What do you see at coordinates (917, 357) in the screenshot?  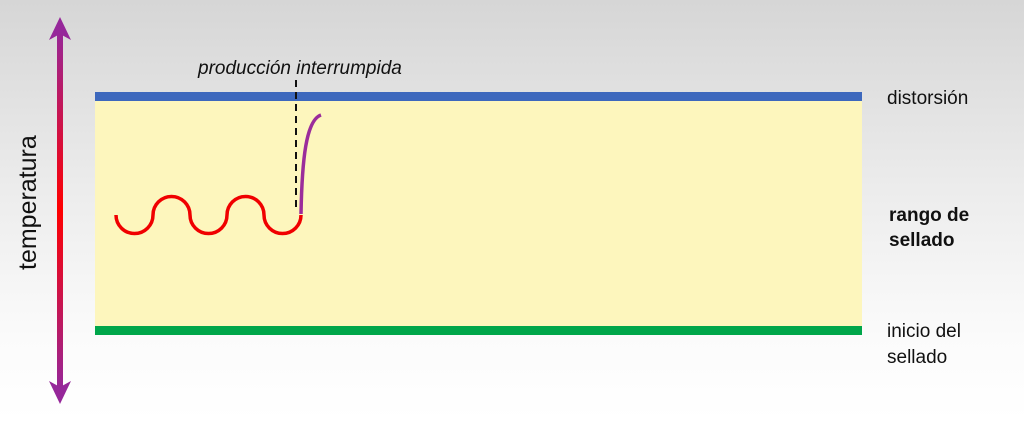 I see `seal-start-line2: sellado` at bounding box center [917, 357].